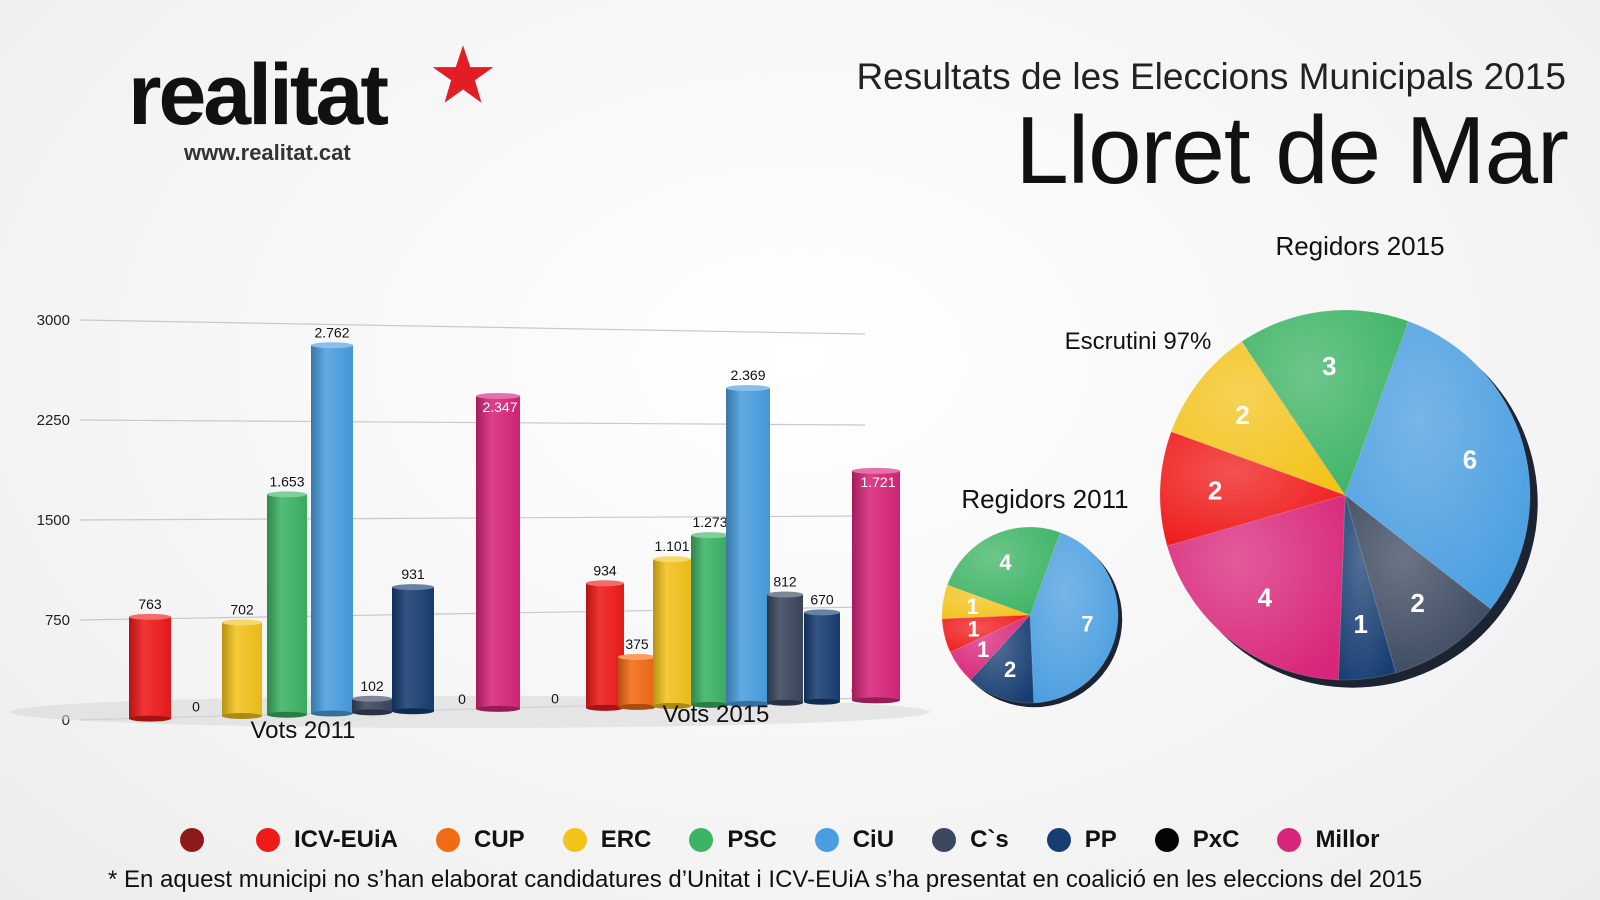  I want to click on data-label: 1.653, so click(286, 481).